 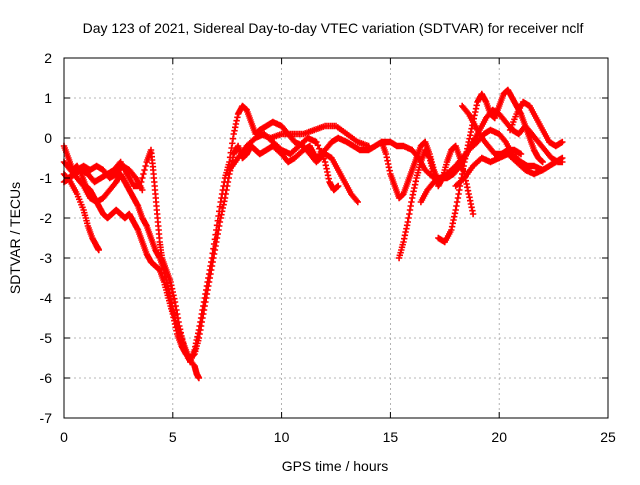 What do you see at coordinates (48, 138) in the screenshot?
I see `y-tick-label: 0` at bounding box center [48, 138].